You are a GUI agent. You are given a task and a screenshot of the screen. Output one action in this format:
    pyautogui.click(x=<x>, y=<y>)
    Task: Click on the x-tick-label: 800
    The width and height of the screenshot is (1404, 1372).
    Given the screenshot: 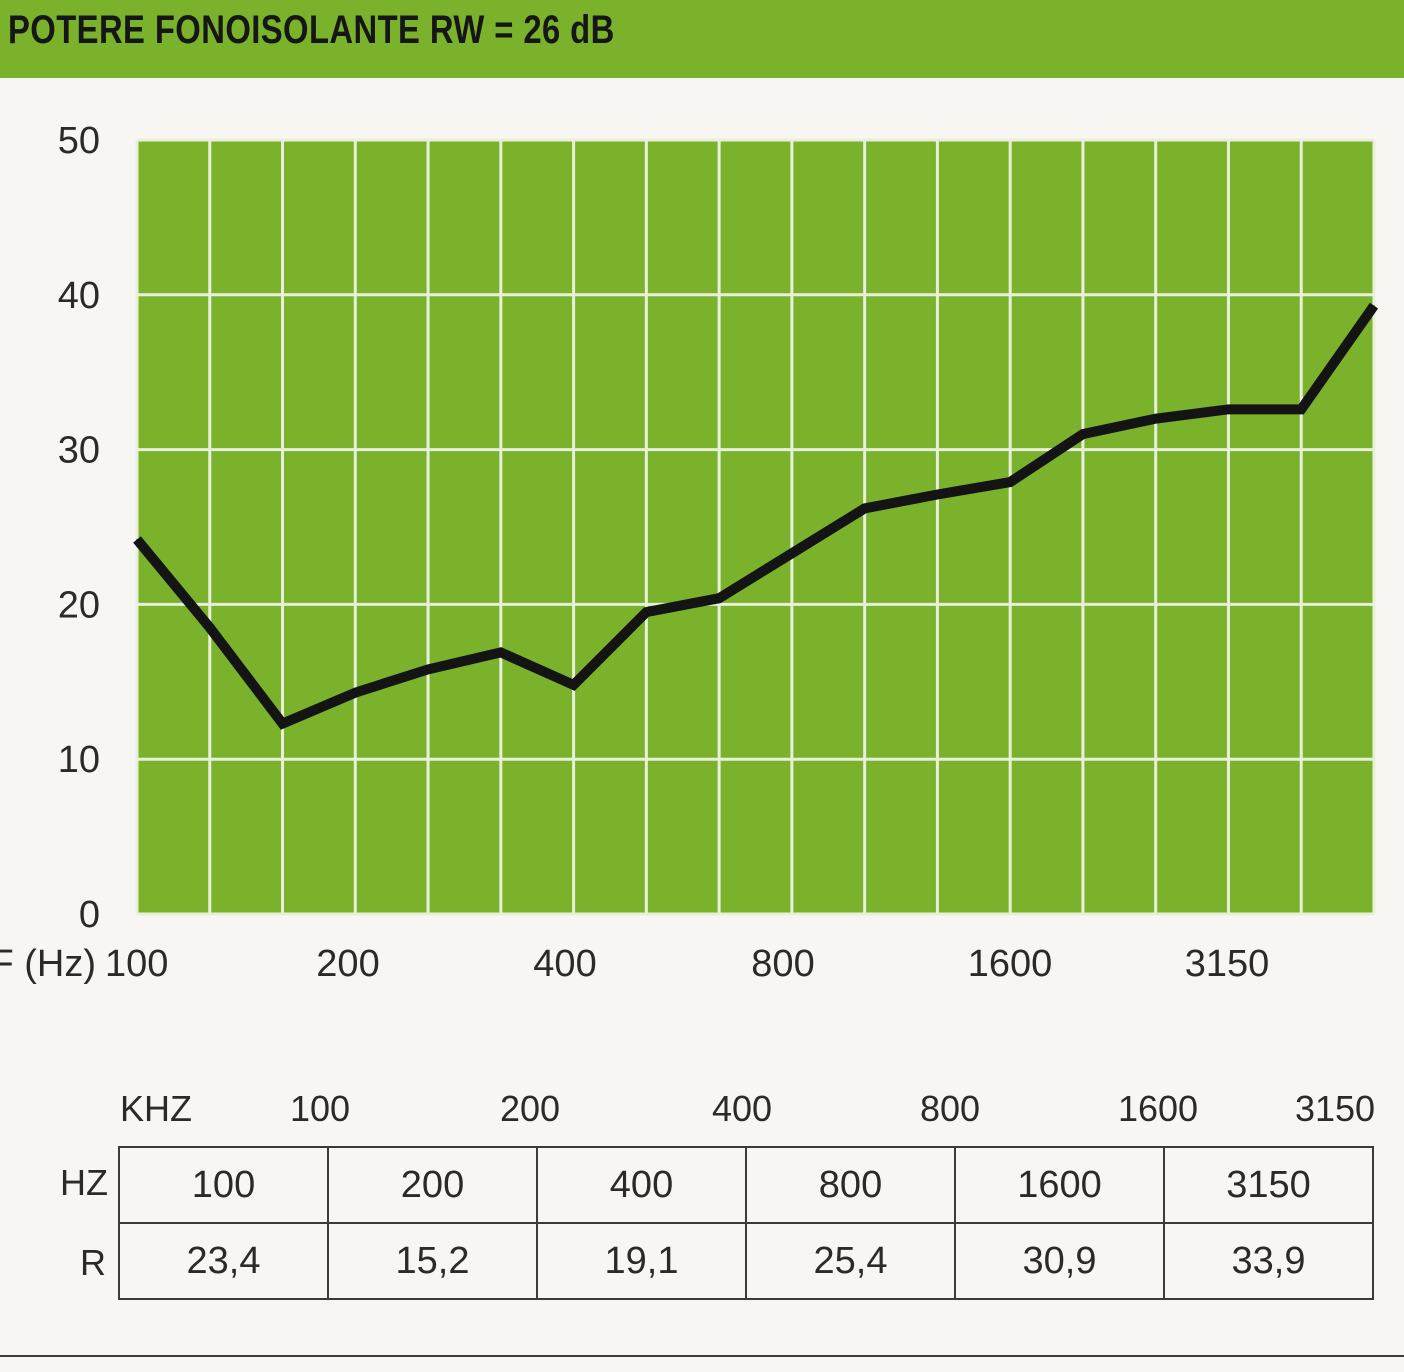 What is the action you would take?
    pyautogui.click(x=782, y=964)
    